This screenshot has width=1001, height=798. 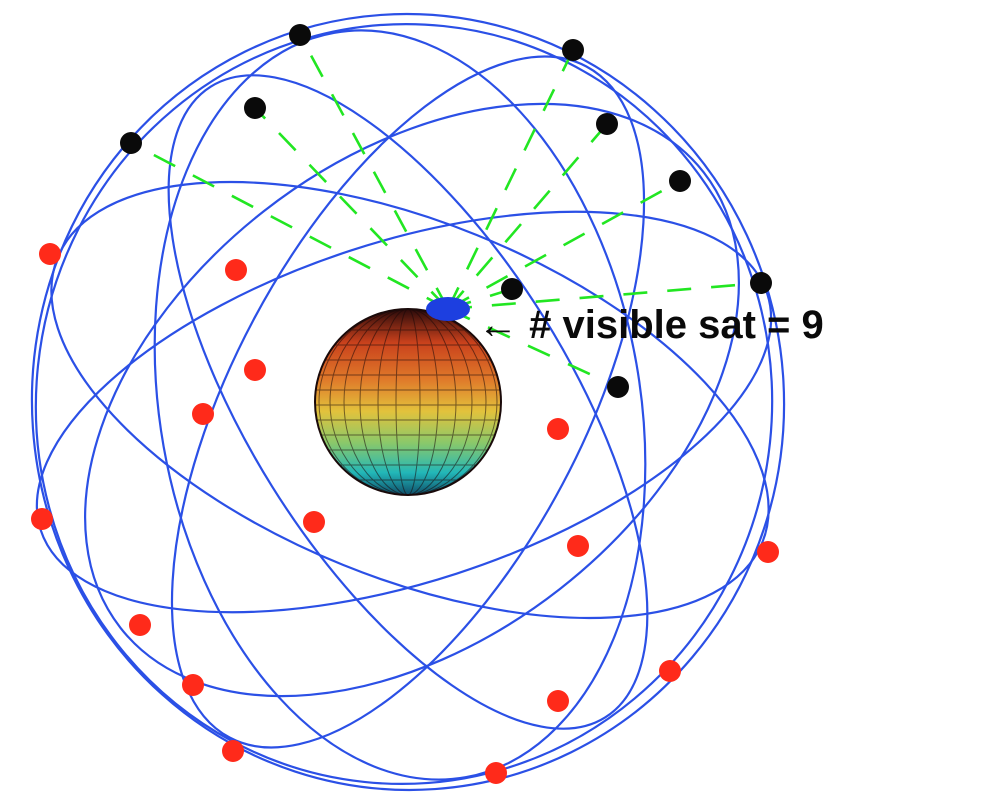 I want to click on earth-globe, so click(x=408, y=402).